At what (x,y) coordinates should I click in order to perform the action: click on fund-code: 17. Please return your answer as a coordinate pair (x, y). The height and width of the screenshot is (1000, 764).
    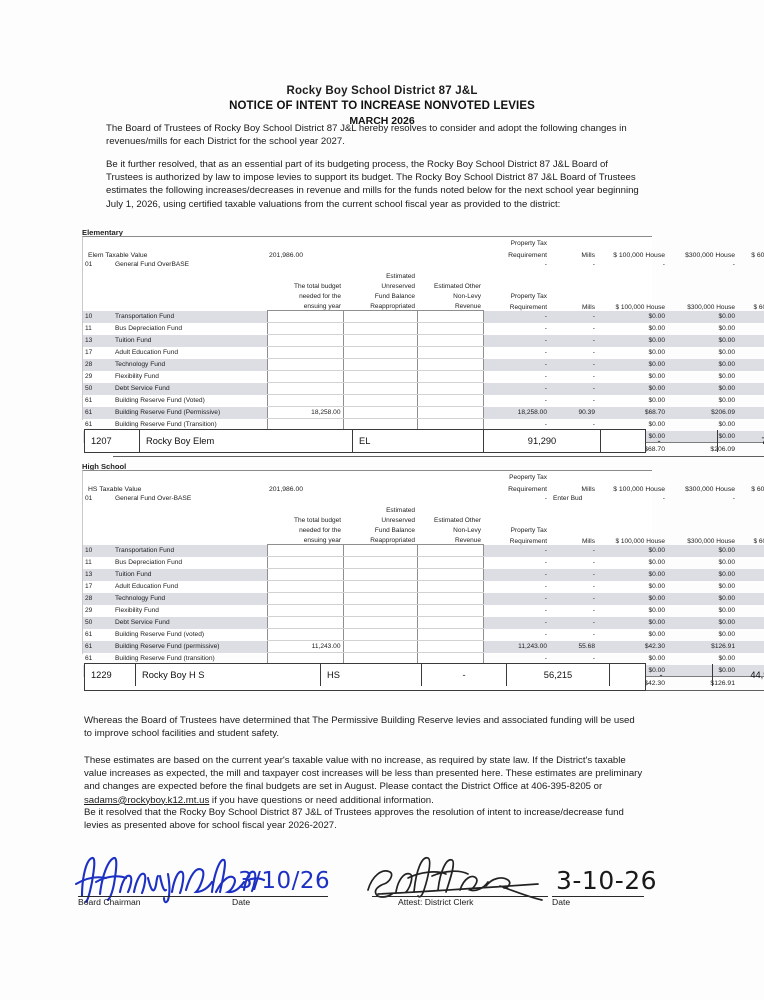
    Looking at the image, I should click on (89, 586).